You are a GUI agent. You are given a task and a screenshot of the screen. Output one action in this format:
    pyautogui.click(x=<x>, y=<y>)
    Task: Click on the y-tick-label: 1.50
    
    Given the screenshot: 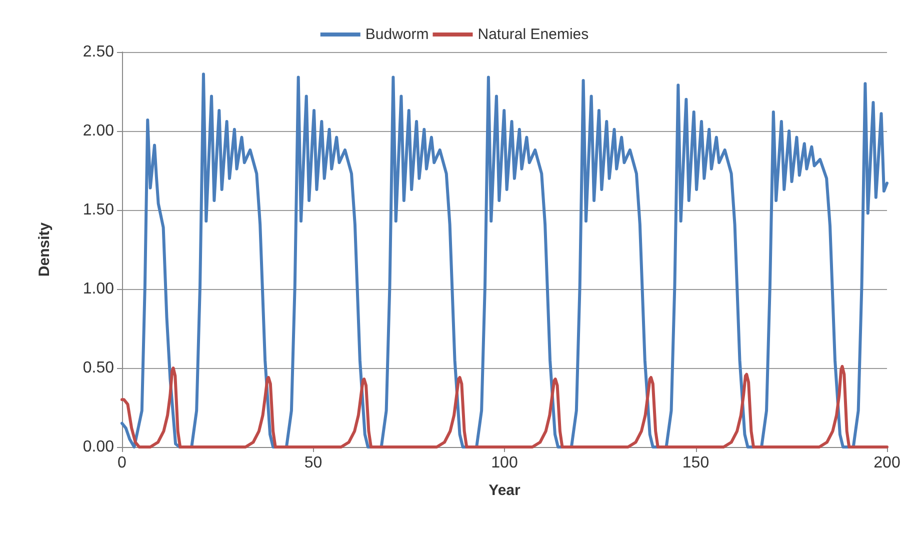 What is the action you would take?
    pyautogui.click(x=98, y=210)
    